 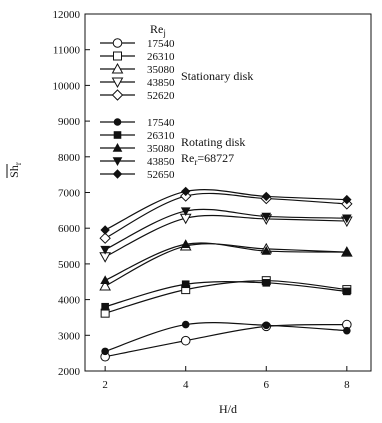 I want to click on y-tick-label: 7000, so click(x=69, y=194).